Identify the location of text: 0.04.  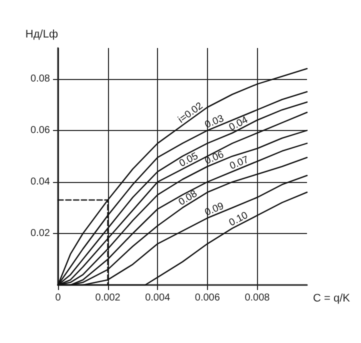
(238, 124).